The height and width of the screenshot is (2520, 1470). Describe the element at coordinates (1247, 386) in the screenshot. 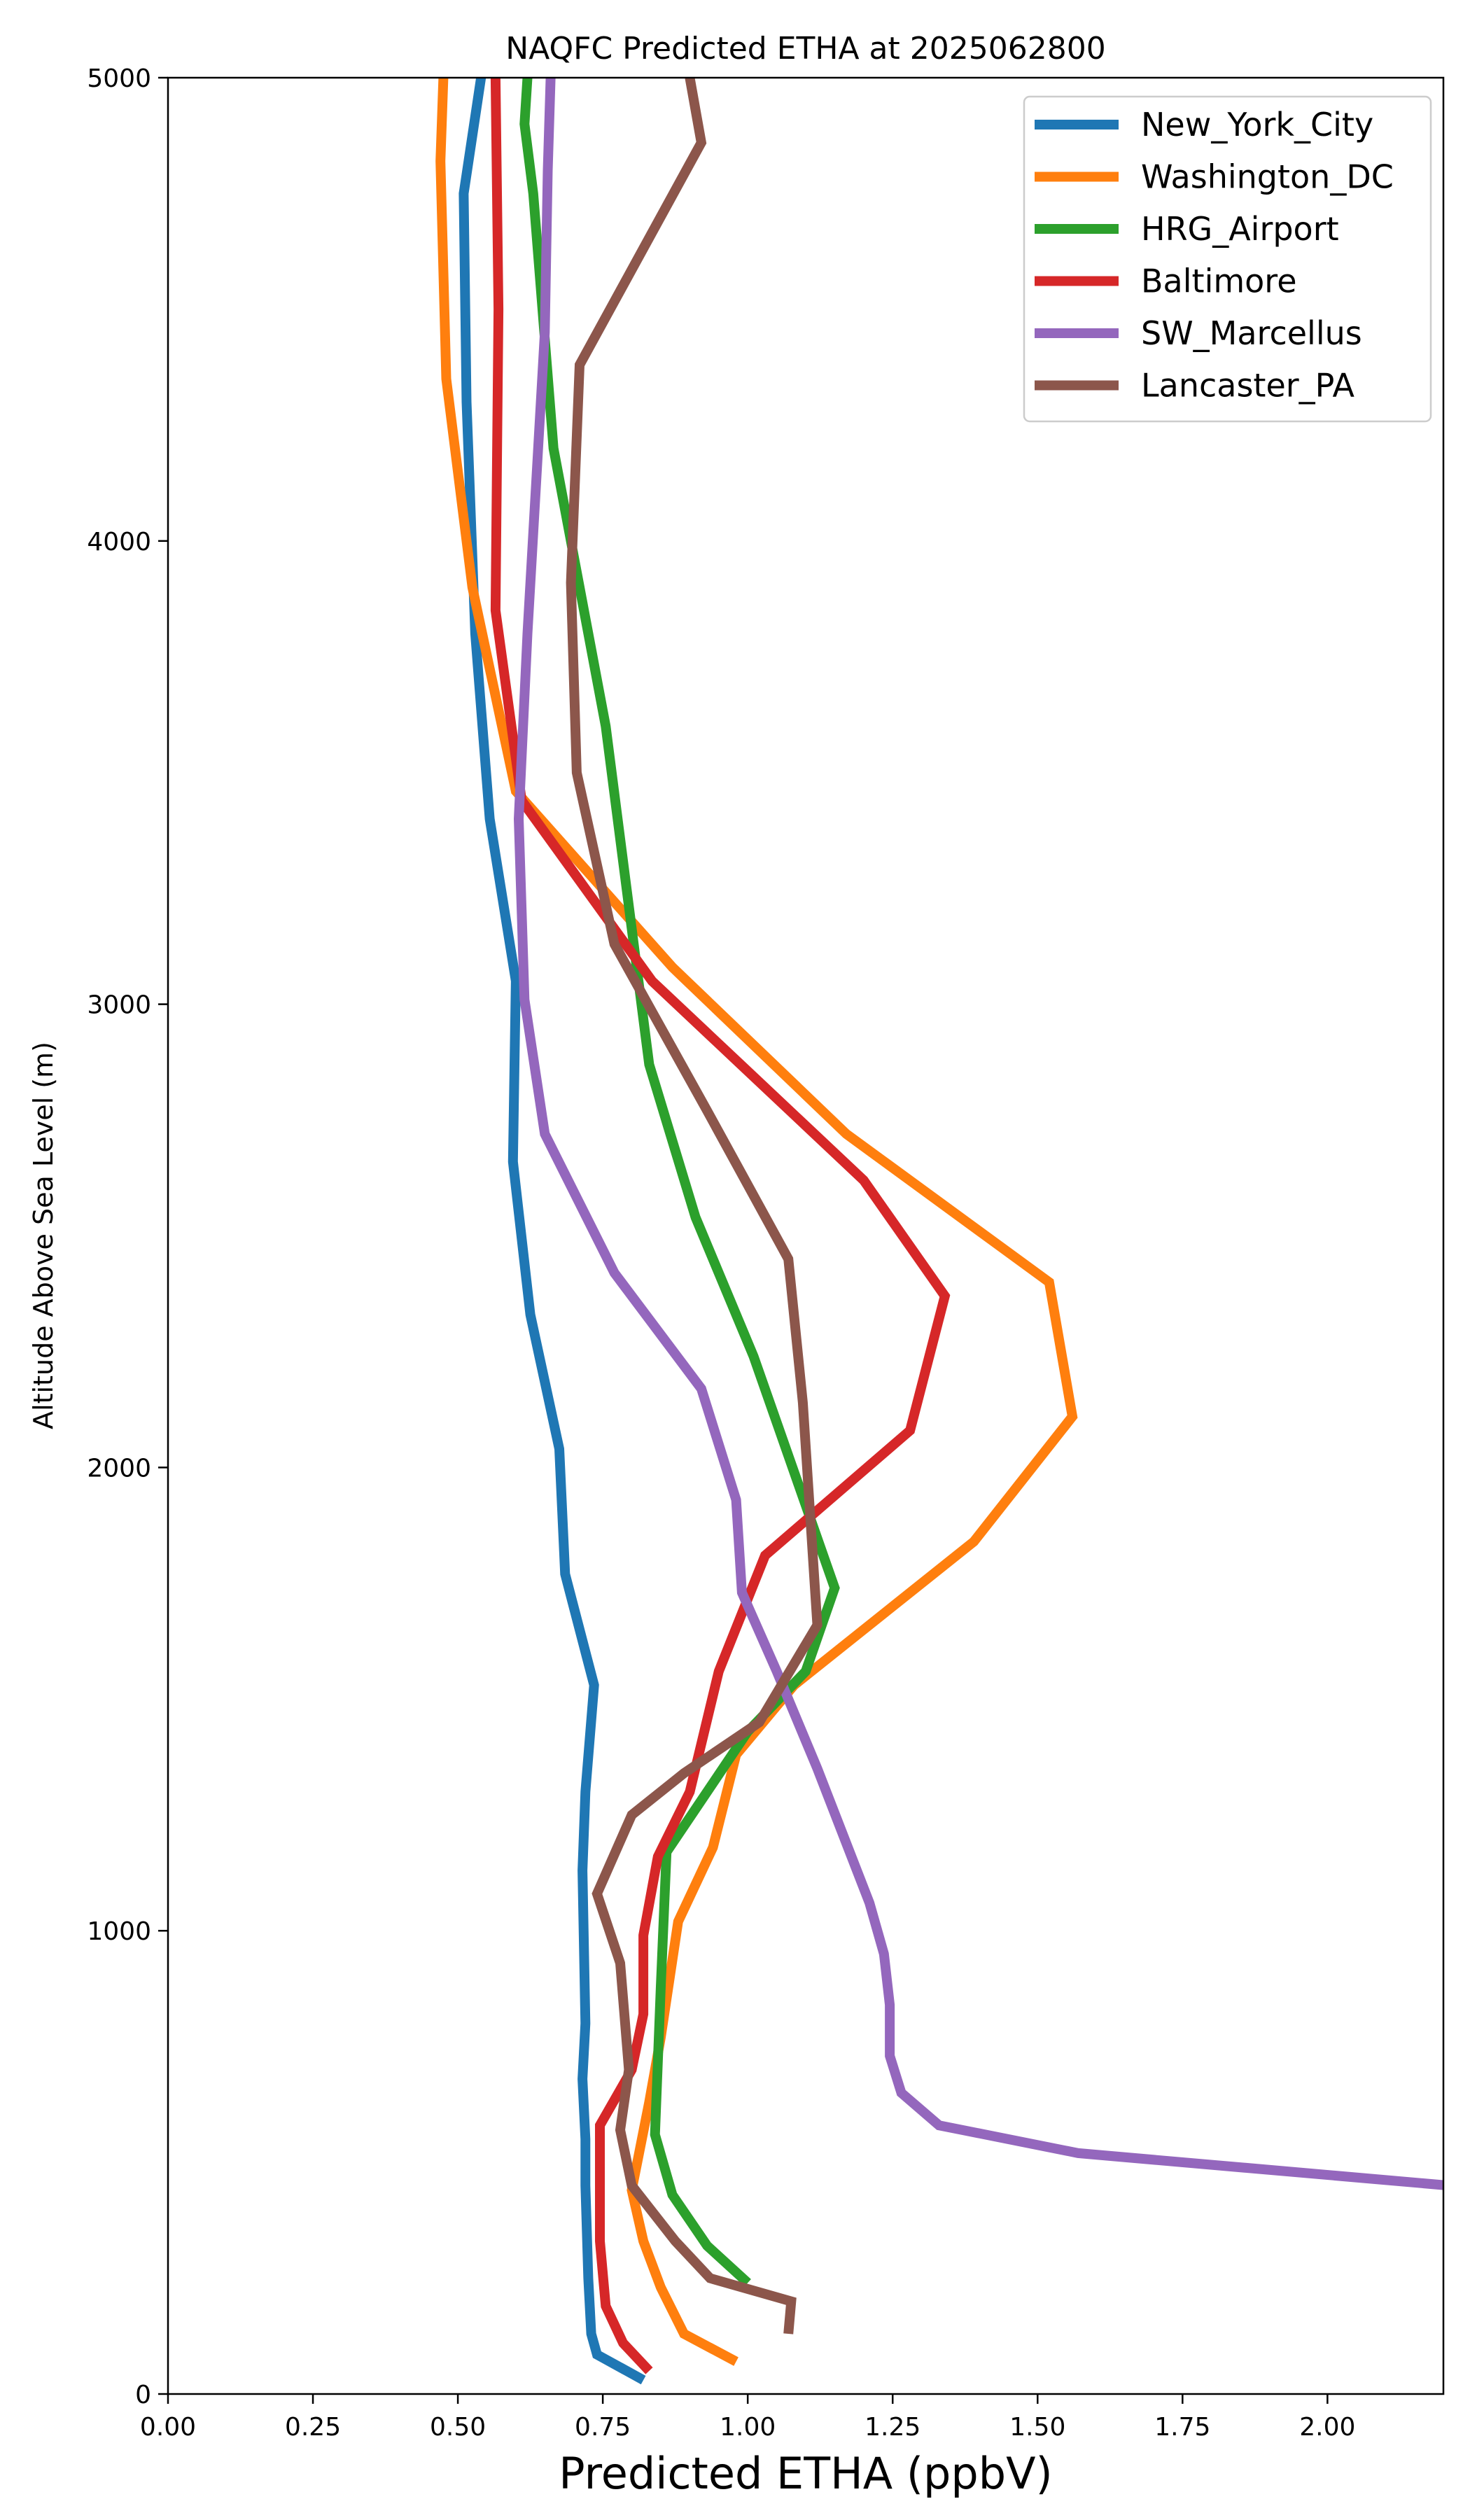

I see `legend-label-lancaster-pa: Lancaster_PA` at that location.